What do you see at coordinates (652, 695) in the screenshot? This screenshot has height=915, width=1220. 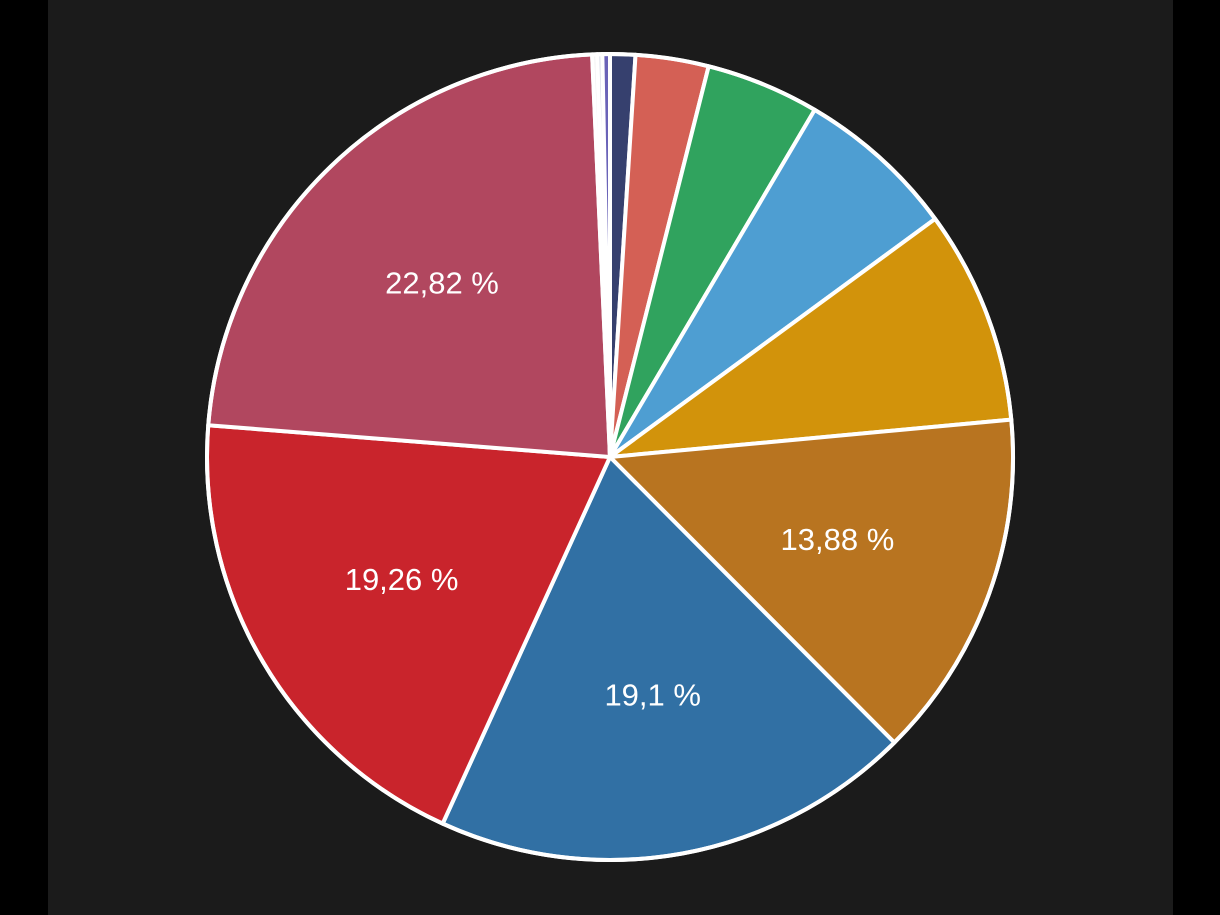 I see `pie-slice-label-6: 19,1 %` at bounding box center [652, 695].